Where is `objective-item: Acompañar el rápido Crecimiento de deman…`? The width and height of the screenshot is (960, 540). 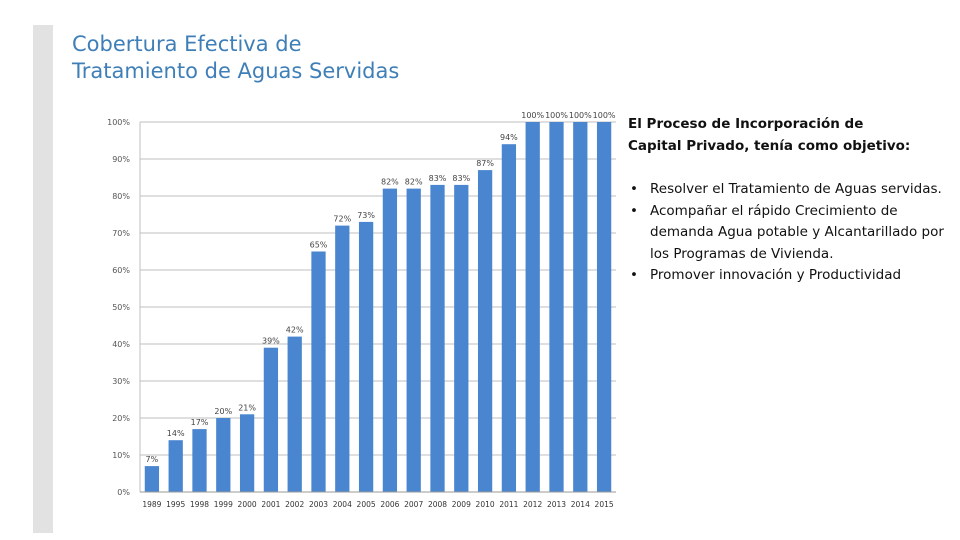
objective-item: Acompañar el rápido Crecimiento de deman… is located at coordinates (788, 233).